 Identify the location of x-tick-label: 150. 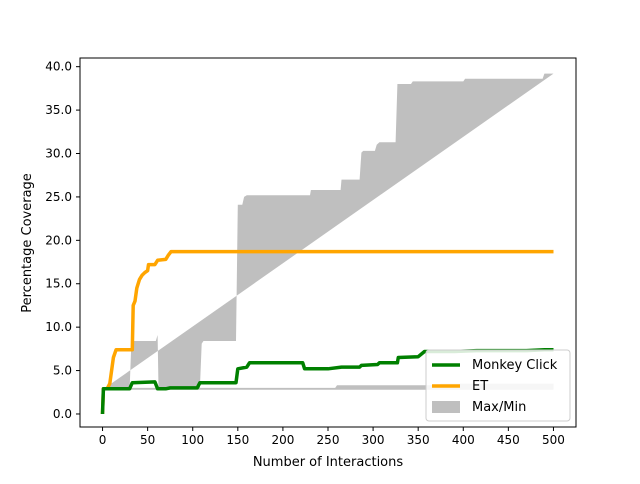
(237, 440).